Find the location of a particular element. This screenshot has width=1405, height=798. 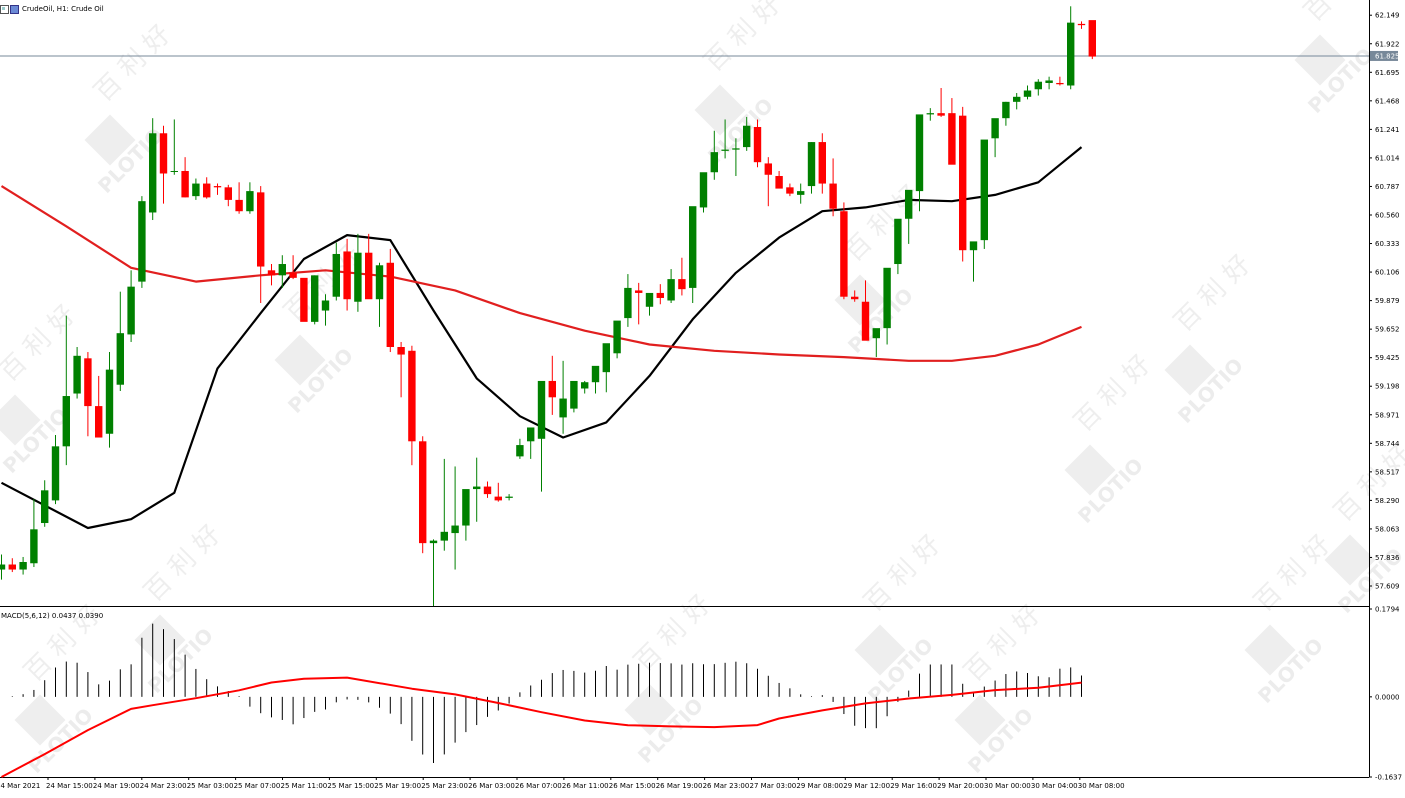

price-tick-label: 60.333 is located at coordinates (1387, 244).